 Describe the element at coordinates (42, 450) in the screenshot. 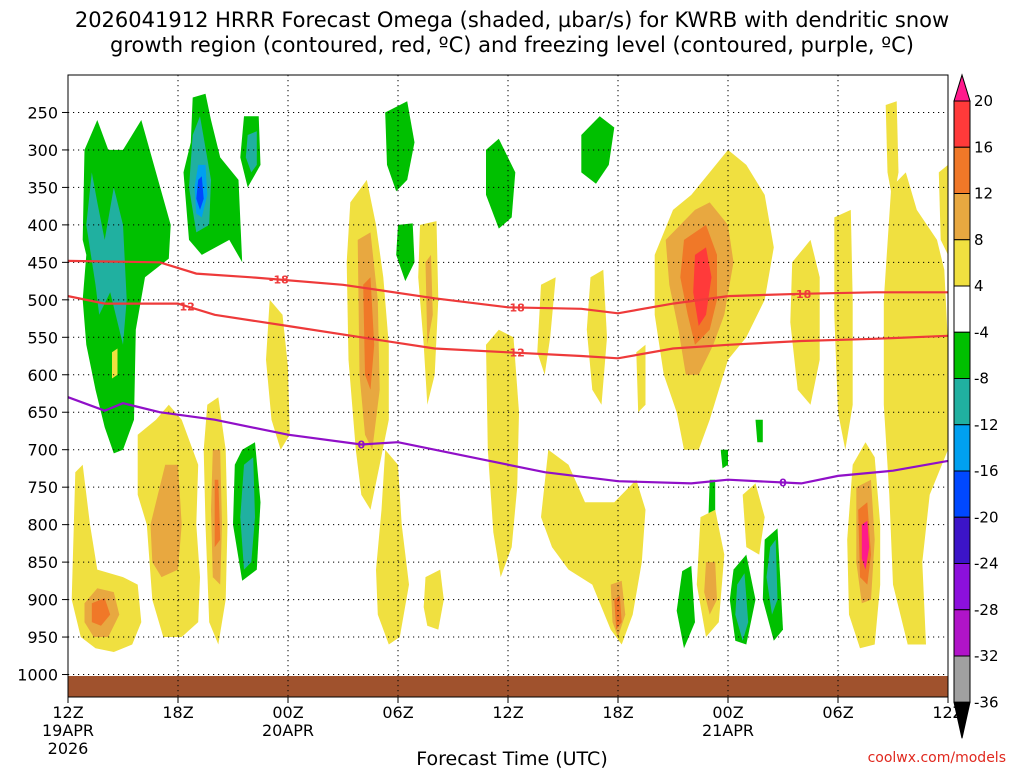

I see `y-tick-label: 700` at that location.